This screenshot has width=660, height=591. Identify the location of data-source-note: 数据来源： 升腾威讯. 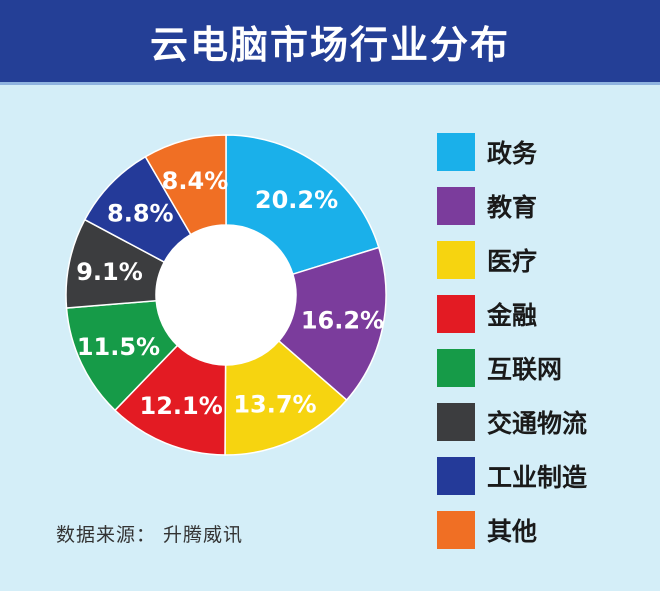
(150, 535).